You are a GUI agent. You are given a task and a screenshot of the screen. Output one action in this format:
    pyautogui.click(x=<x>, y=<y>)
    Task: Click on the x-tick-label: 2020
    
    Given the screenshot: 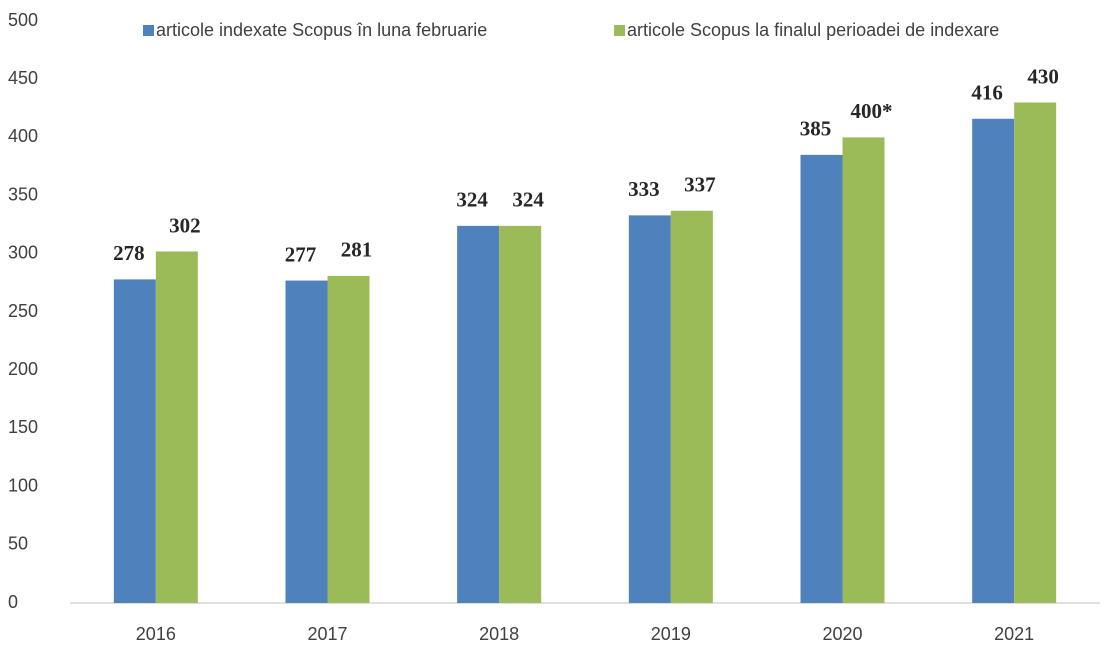 What is the action you would take?
    pyautogui.click(x=842, y=634)
    